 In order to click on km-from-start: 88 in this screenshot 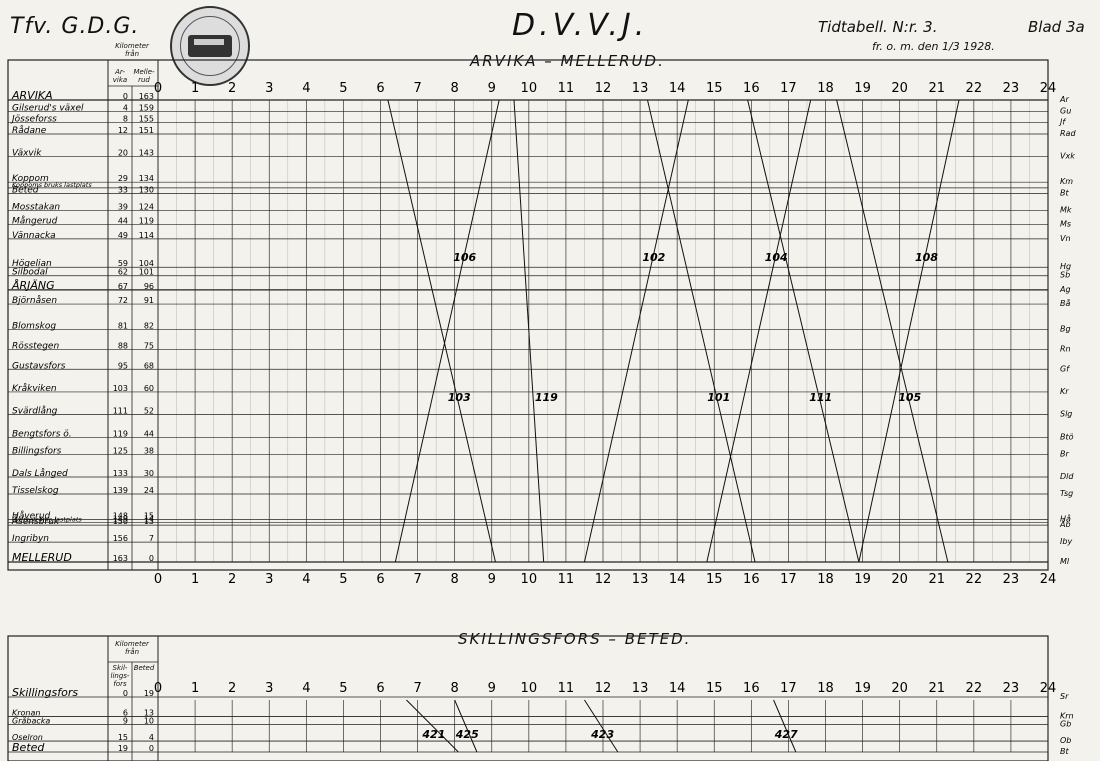, I will do `click(123, 345)`.